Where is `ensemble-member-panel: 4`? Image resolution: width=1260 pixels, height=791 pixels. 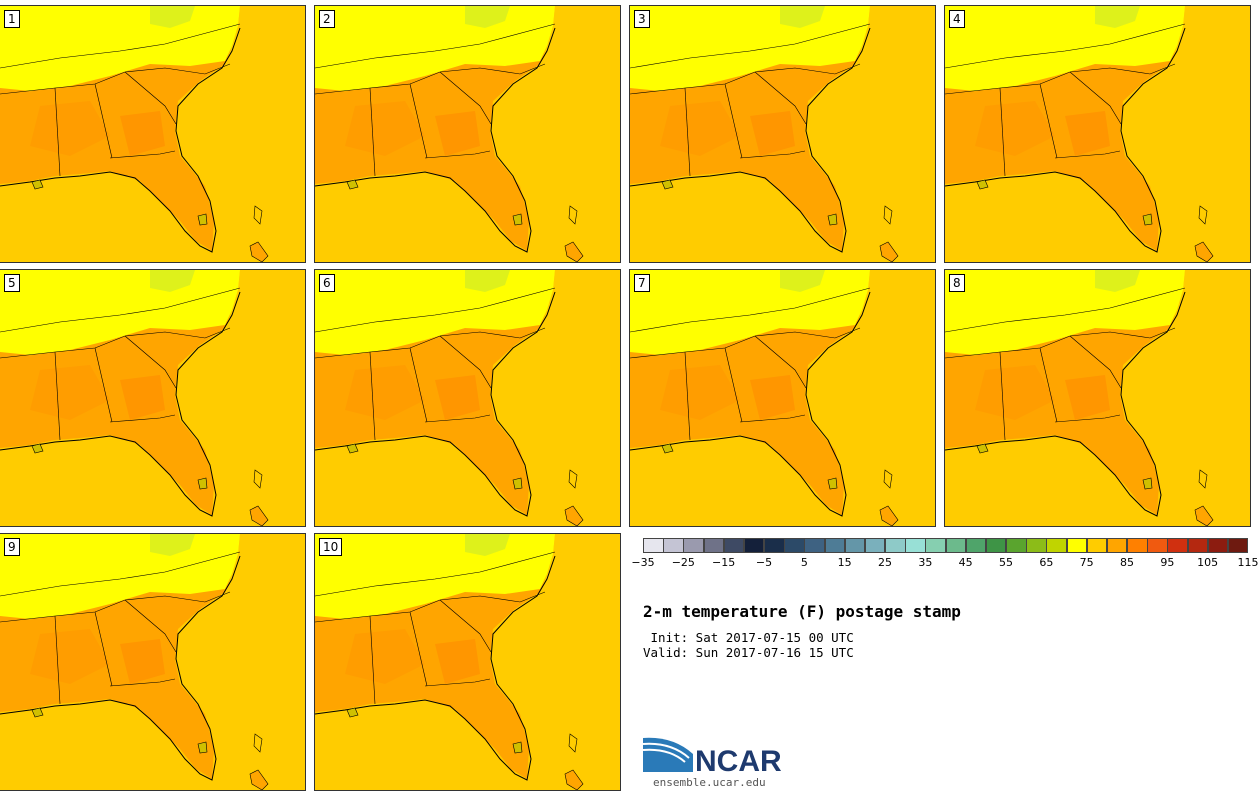
ensemble-member-panel: 4 is located at coordinates (1097, 134).